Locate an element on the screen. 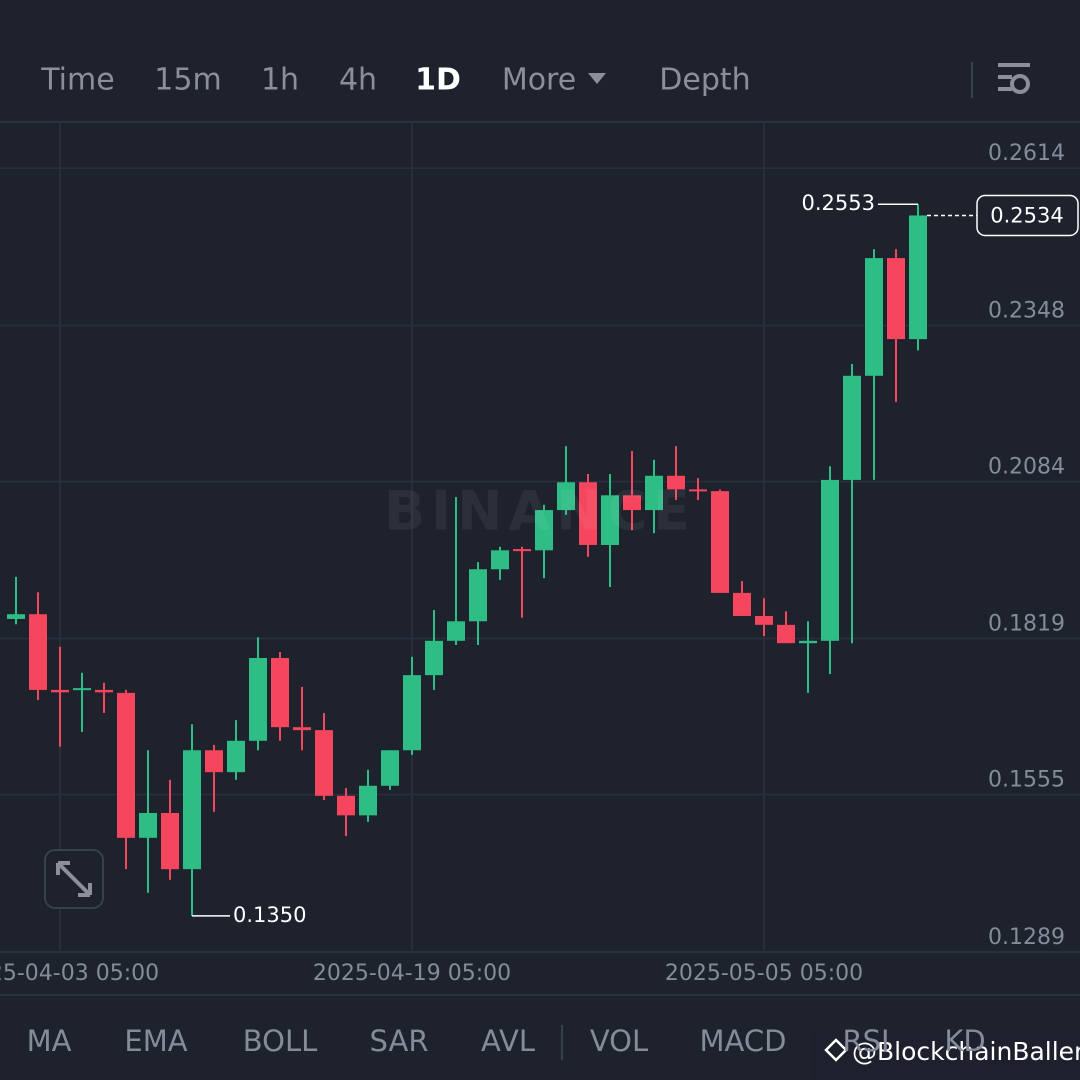 Image resolution: width=1080 pixels, height=1080 pixels. toolbar-tab: Time is located at coordinates (77, 80).